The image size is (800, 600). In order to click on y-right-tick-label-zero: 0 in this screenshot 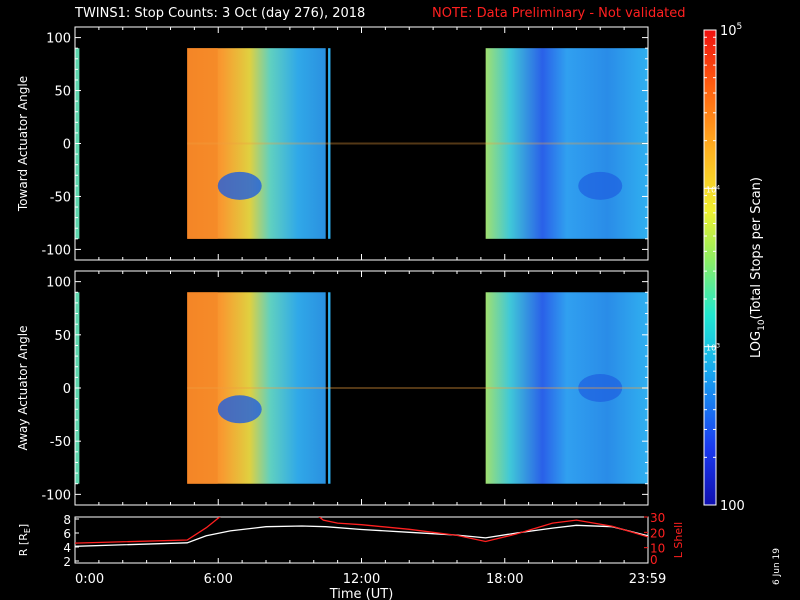, I will do `click(654, 560)`.